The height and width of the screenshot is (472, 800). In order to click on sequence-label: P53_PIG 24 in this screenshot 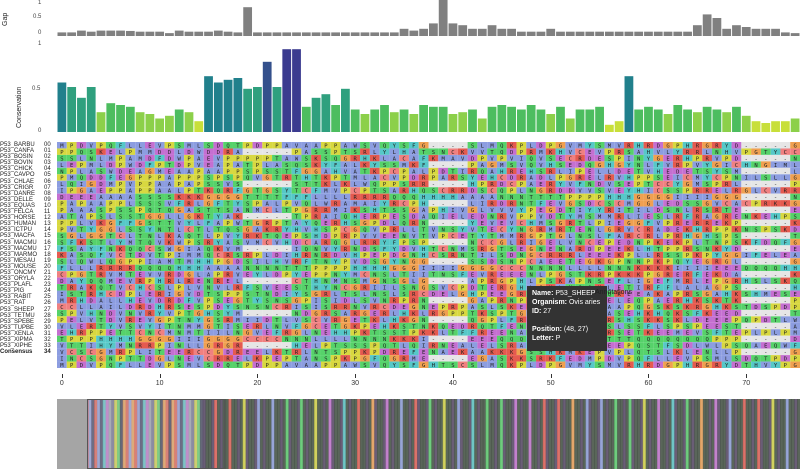, I will do `click(27, 291)`.